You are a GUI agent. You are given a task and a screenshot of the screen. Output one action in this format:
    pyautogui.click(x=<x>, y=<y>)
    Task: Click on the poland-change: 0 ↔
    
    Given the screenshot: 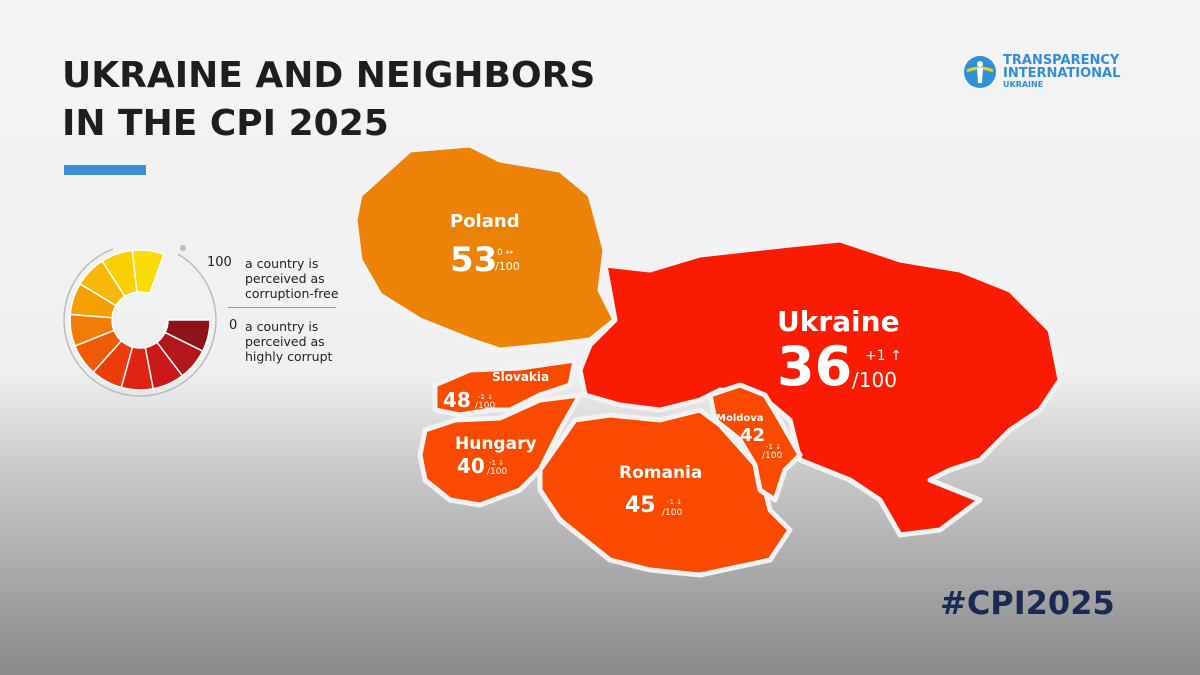 What is the action you would take?
    pyautogui.click(x=505, y=253)
    